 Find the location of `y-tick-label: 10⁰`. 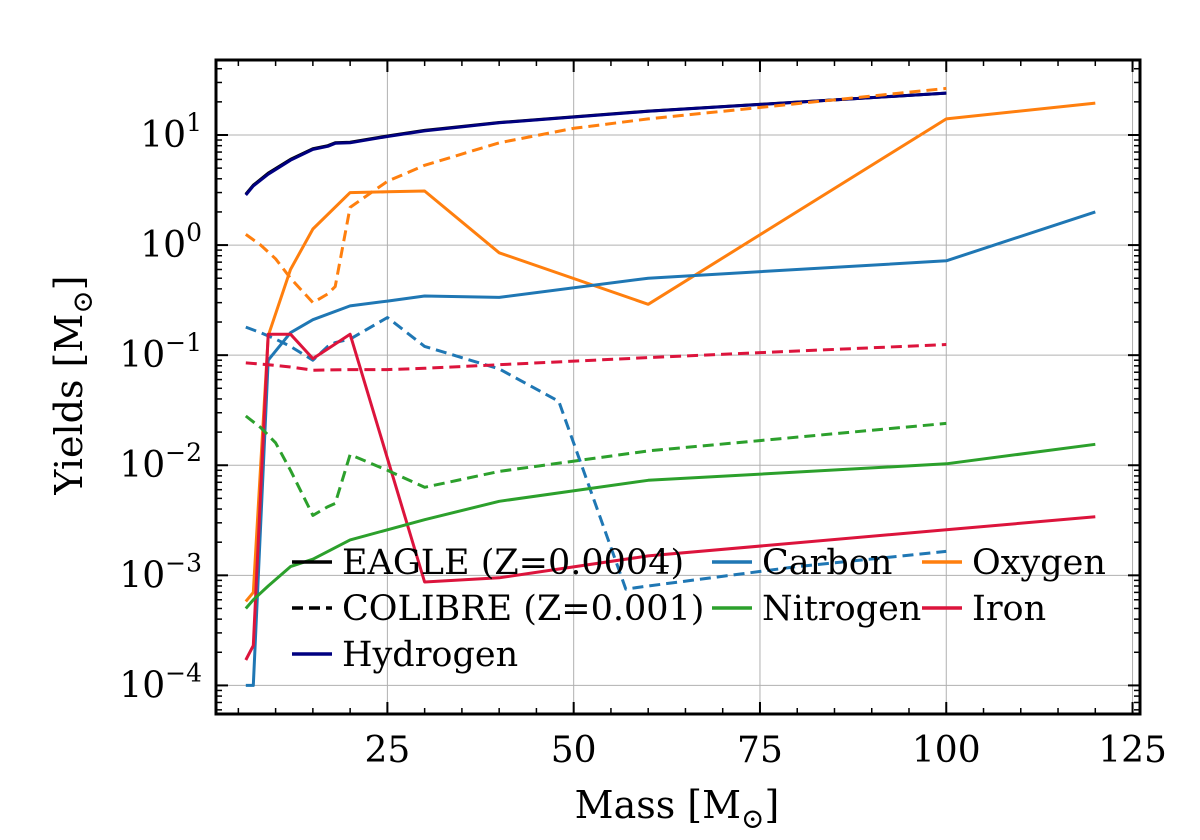

y-tick-label: 10⁰ is located at coordinates (171, 242).